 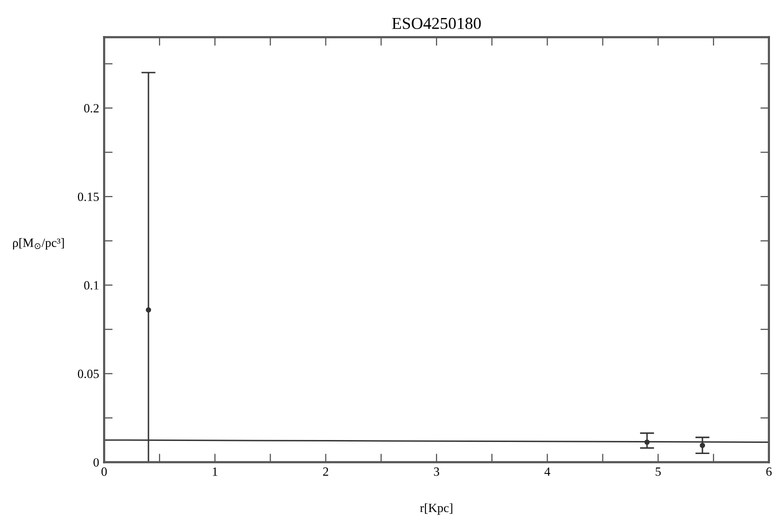 What do you see at coordinates (88, 197) in the screenshot?
I see `y-tick-label: 0.15` at bounding box center [88, 197].